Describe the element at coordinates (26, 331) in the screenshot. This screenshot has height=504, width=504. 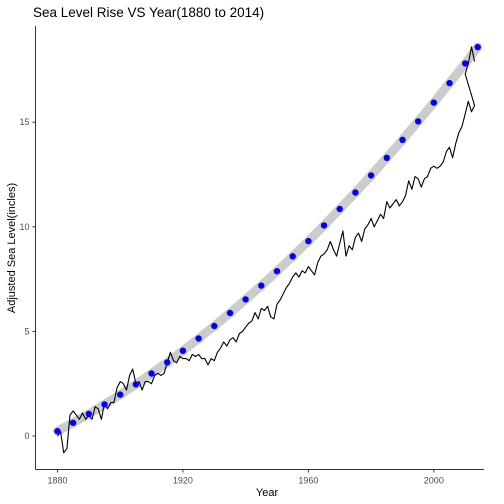
I see `y-tick-label: 5` at that location.